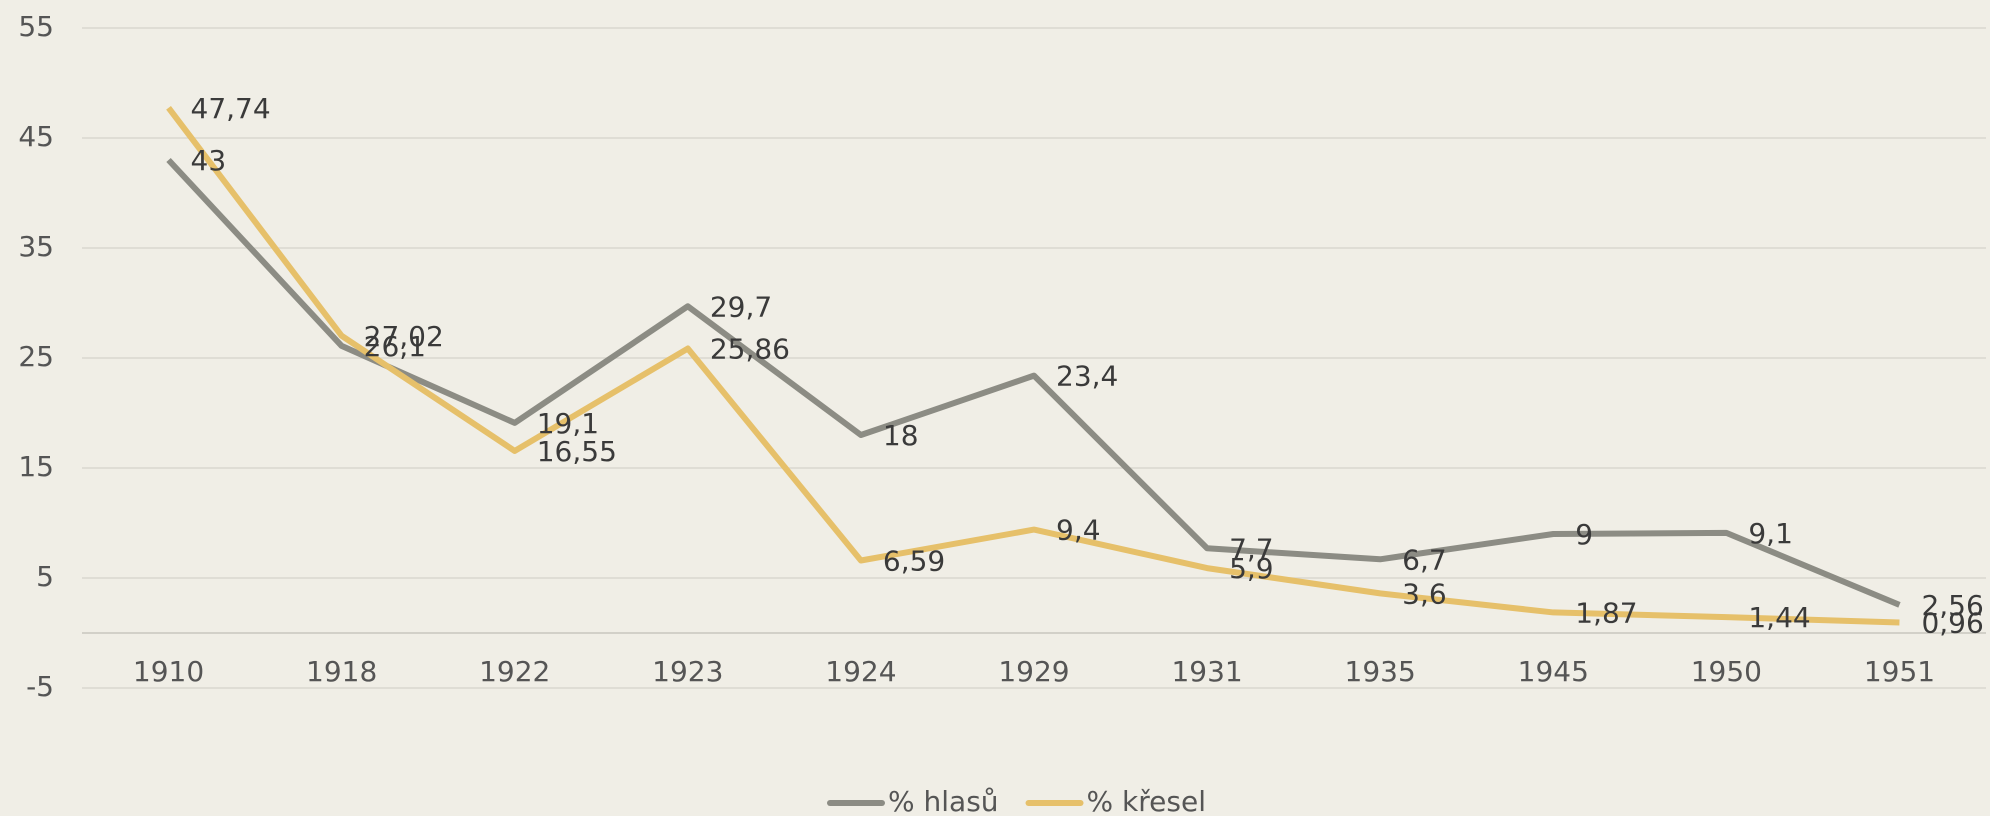 This screenshot has width=1990, height=816. What do you see at coordinates (1553, 671) in the screenshot?
I see `x-tick-label: 1945` at bounding box center [1553, 671].